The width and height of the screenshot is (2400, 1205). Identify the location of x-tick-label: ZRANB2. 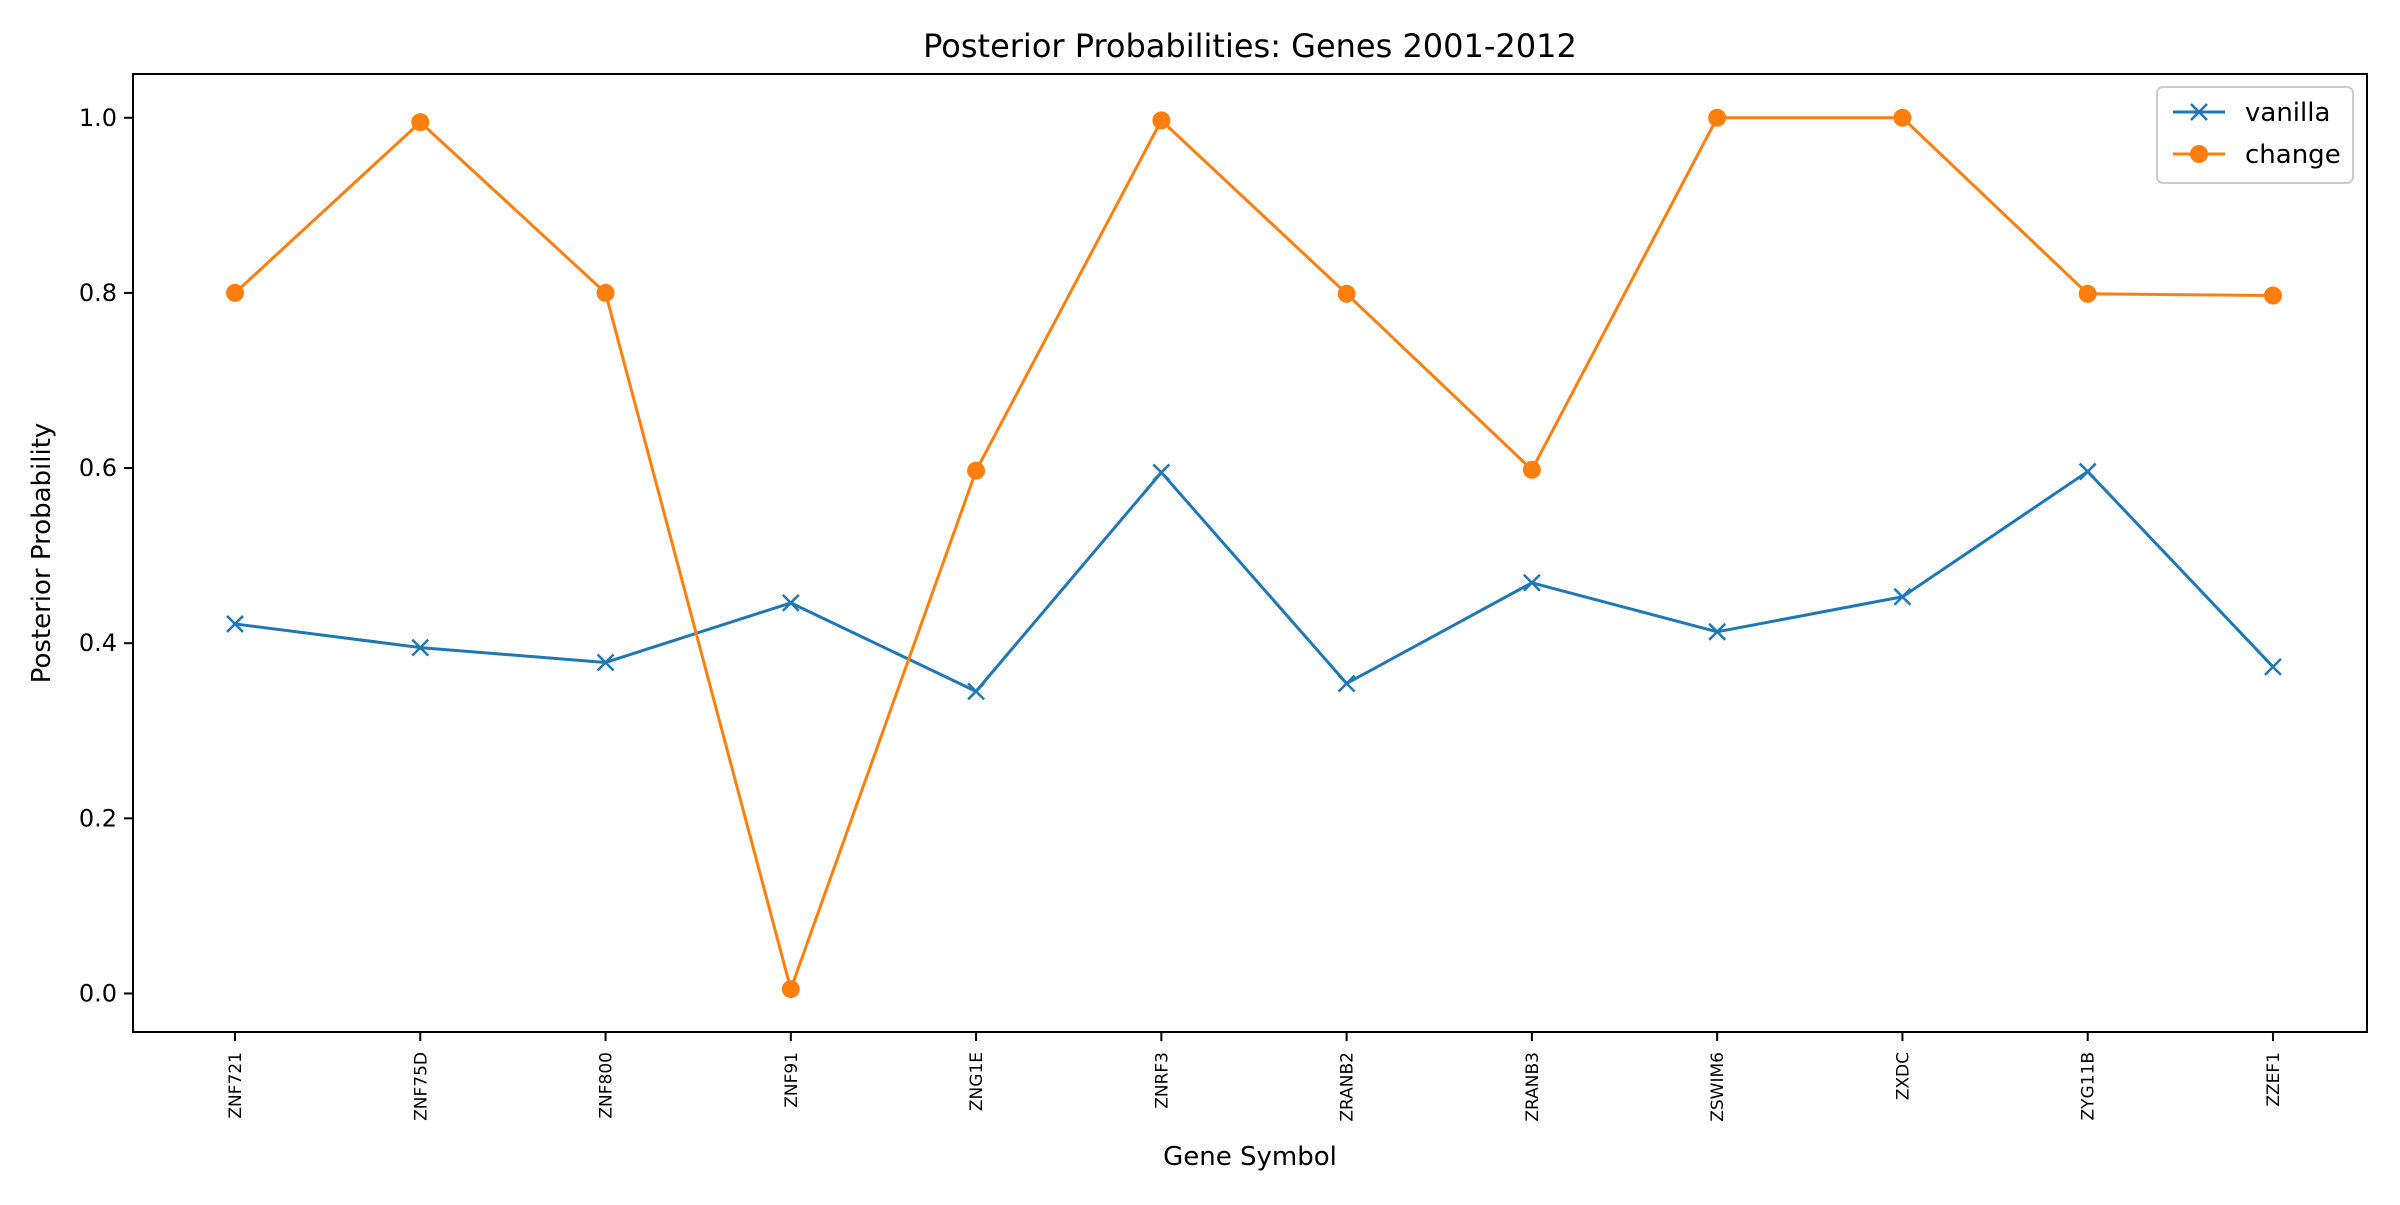
(1348, 1087).